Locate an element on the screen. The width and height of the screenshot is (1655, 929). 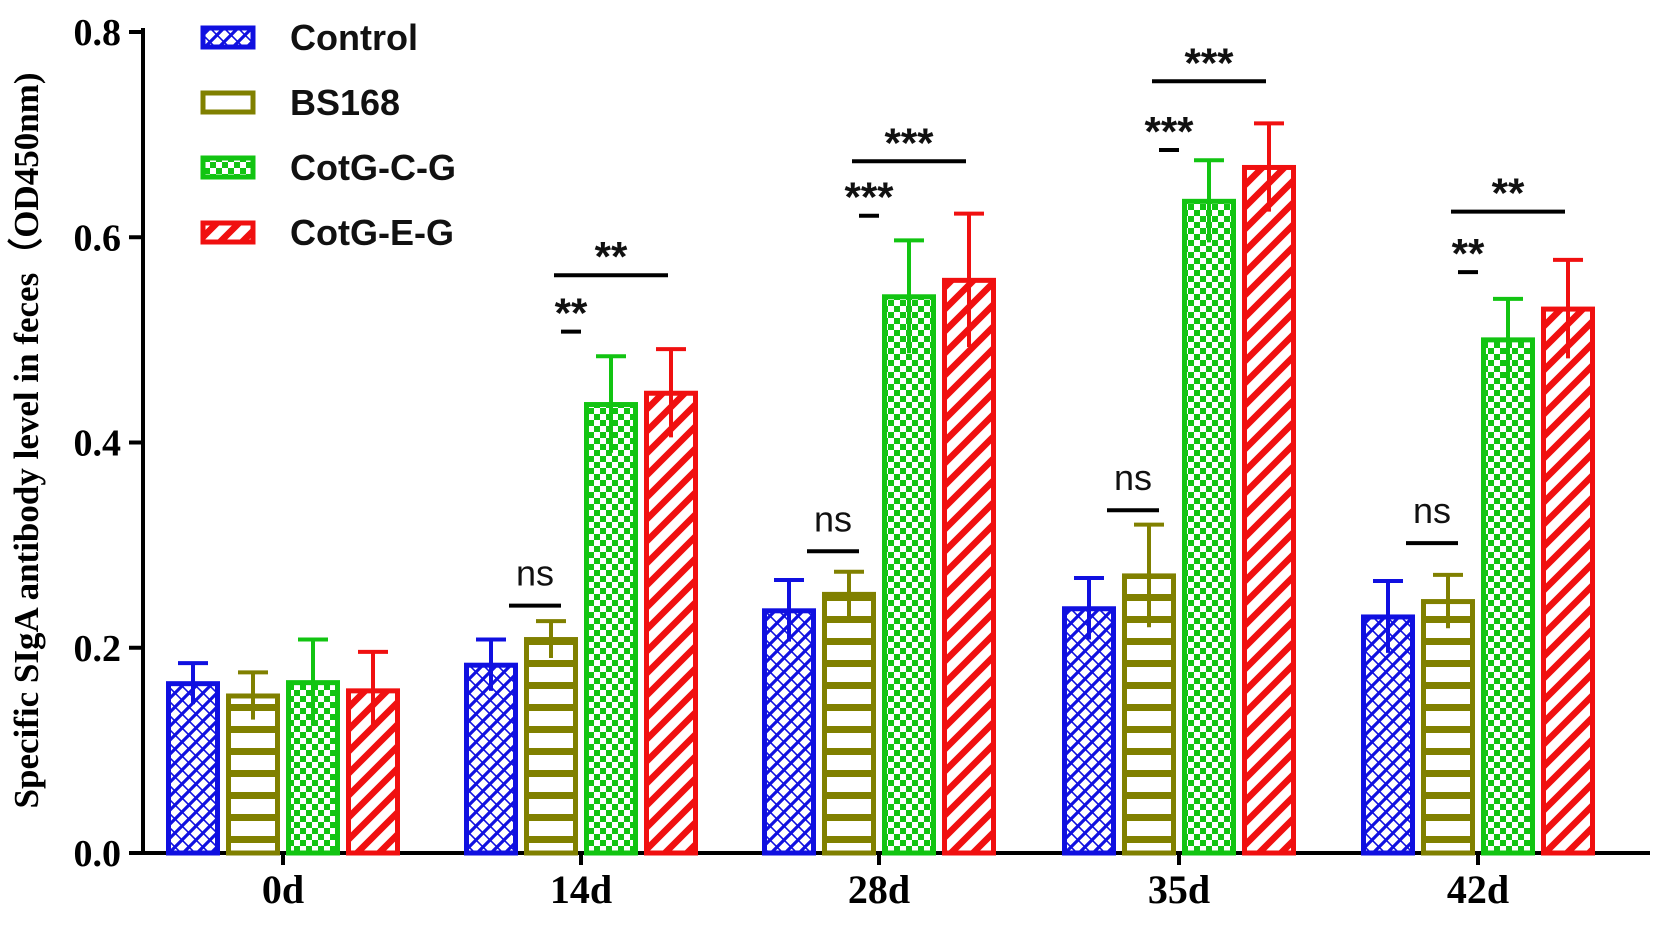
bar-cotg-c-g-35d is located at coordinates (1209, 527).